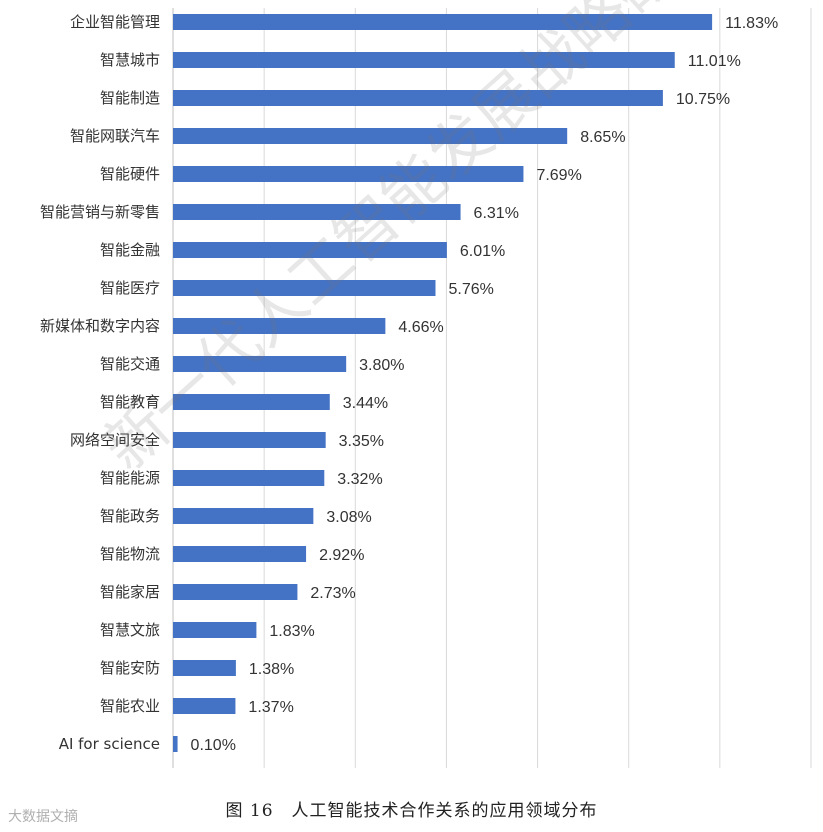  What do you see at coordinates (130, 668) in the screenshot?
I see `category-label: 智能安防` at bounding box center [130, 668].